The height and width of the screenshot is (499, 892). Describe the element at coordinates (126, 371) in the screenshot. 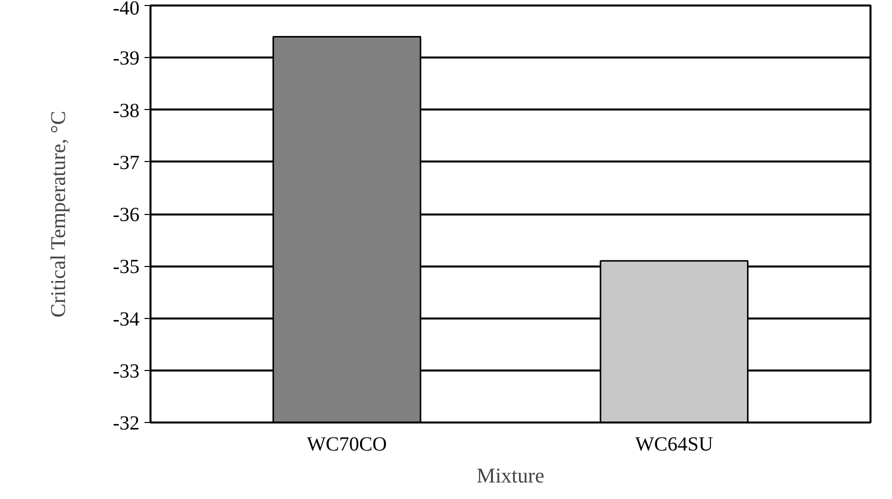

I see `y-tick-label: -33` at that location.